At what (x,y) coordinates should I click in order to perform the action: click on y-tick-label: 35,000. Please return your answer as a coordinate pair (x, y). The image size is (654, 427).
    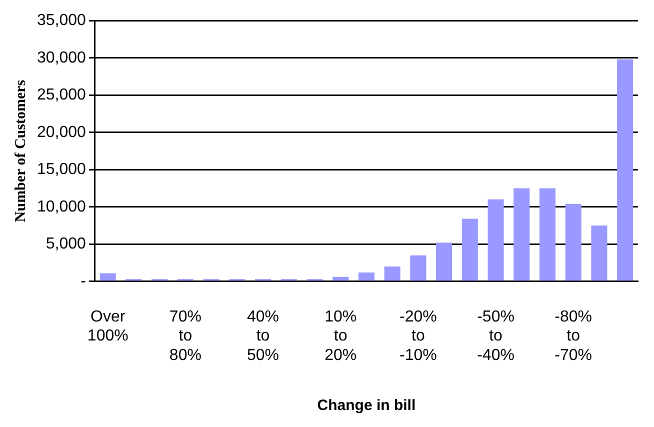
    Looking at the image, I should click on (61, 21).